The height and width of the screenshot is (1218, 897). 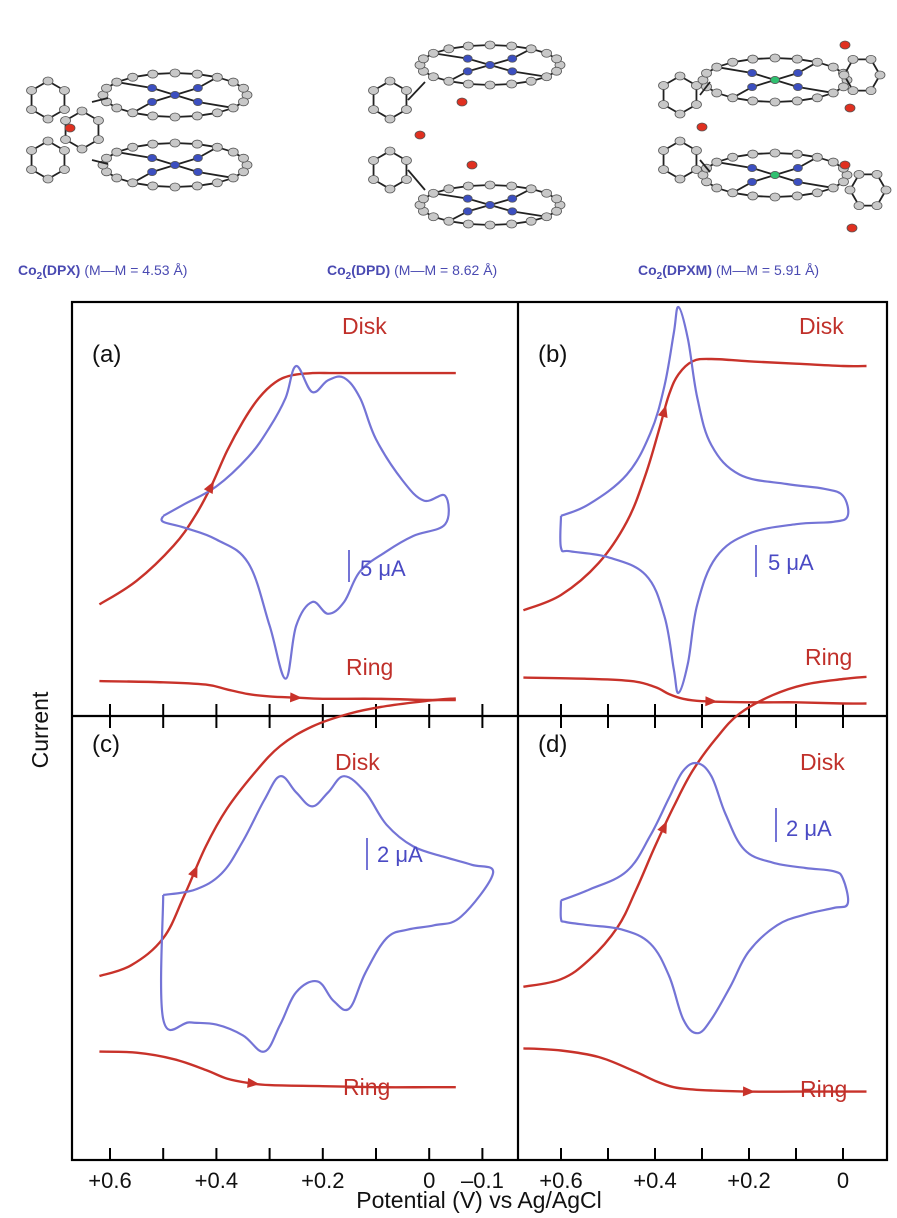 I want to click on panel-label: (b), so click(x=552, y=354).